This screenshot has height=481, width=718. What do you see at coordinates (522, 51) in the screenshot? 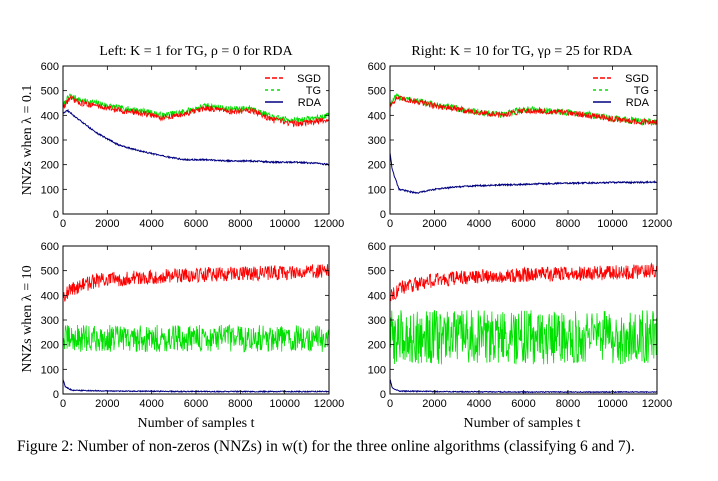
I see `subplot-title: Right: K = 10 for TG, γρ = 25 for RDA` at bounding box center [522, 51].